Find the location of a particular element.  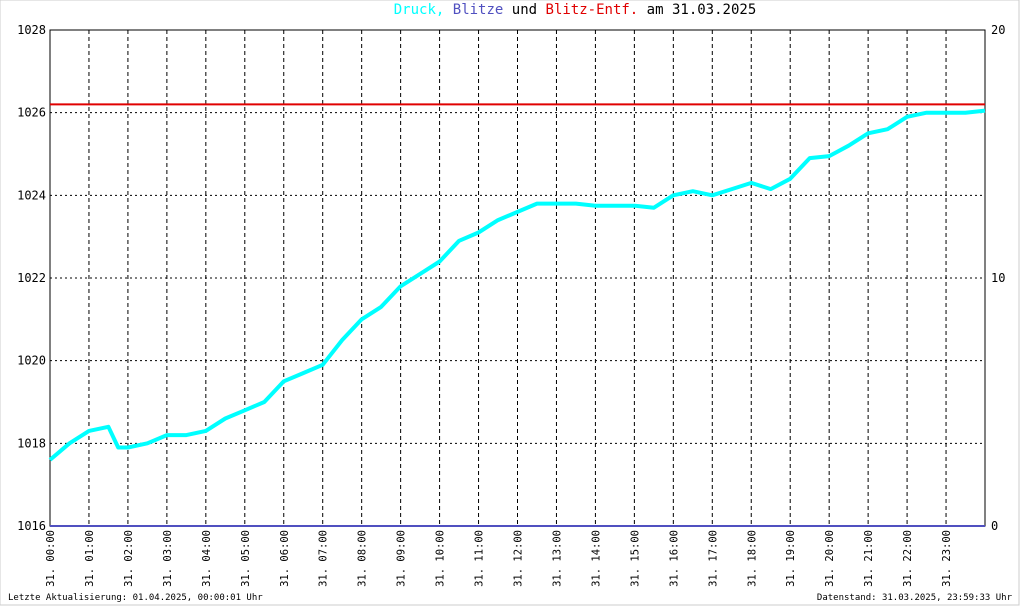

x-tick-label: 31. 16:00 is located at coordinates (674, 558).